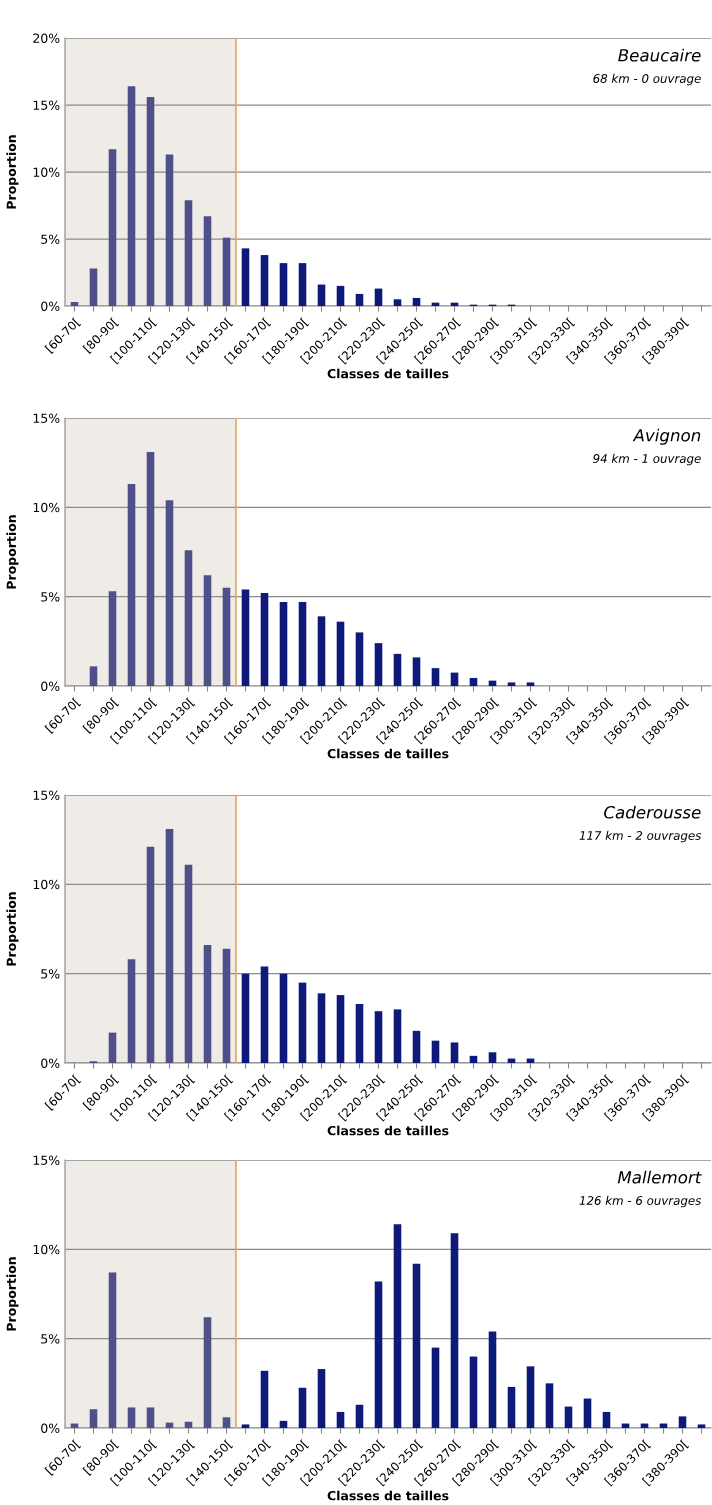  What do you see at coordinates (666, 436) in the screenshot?
I see `text: Avignon` at bounding box center [666, 436].